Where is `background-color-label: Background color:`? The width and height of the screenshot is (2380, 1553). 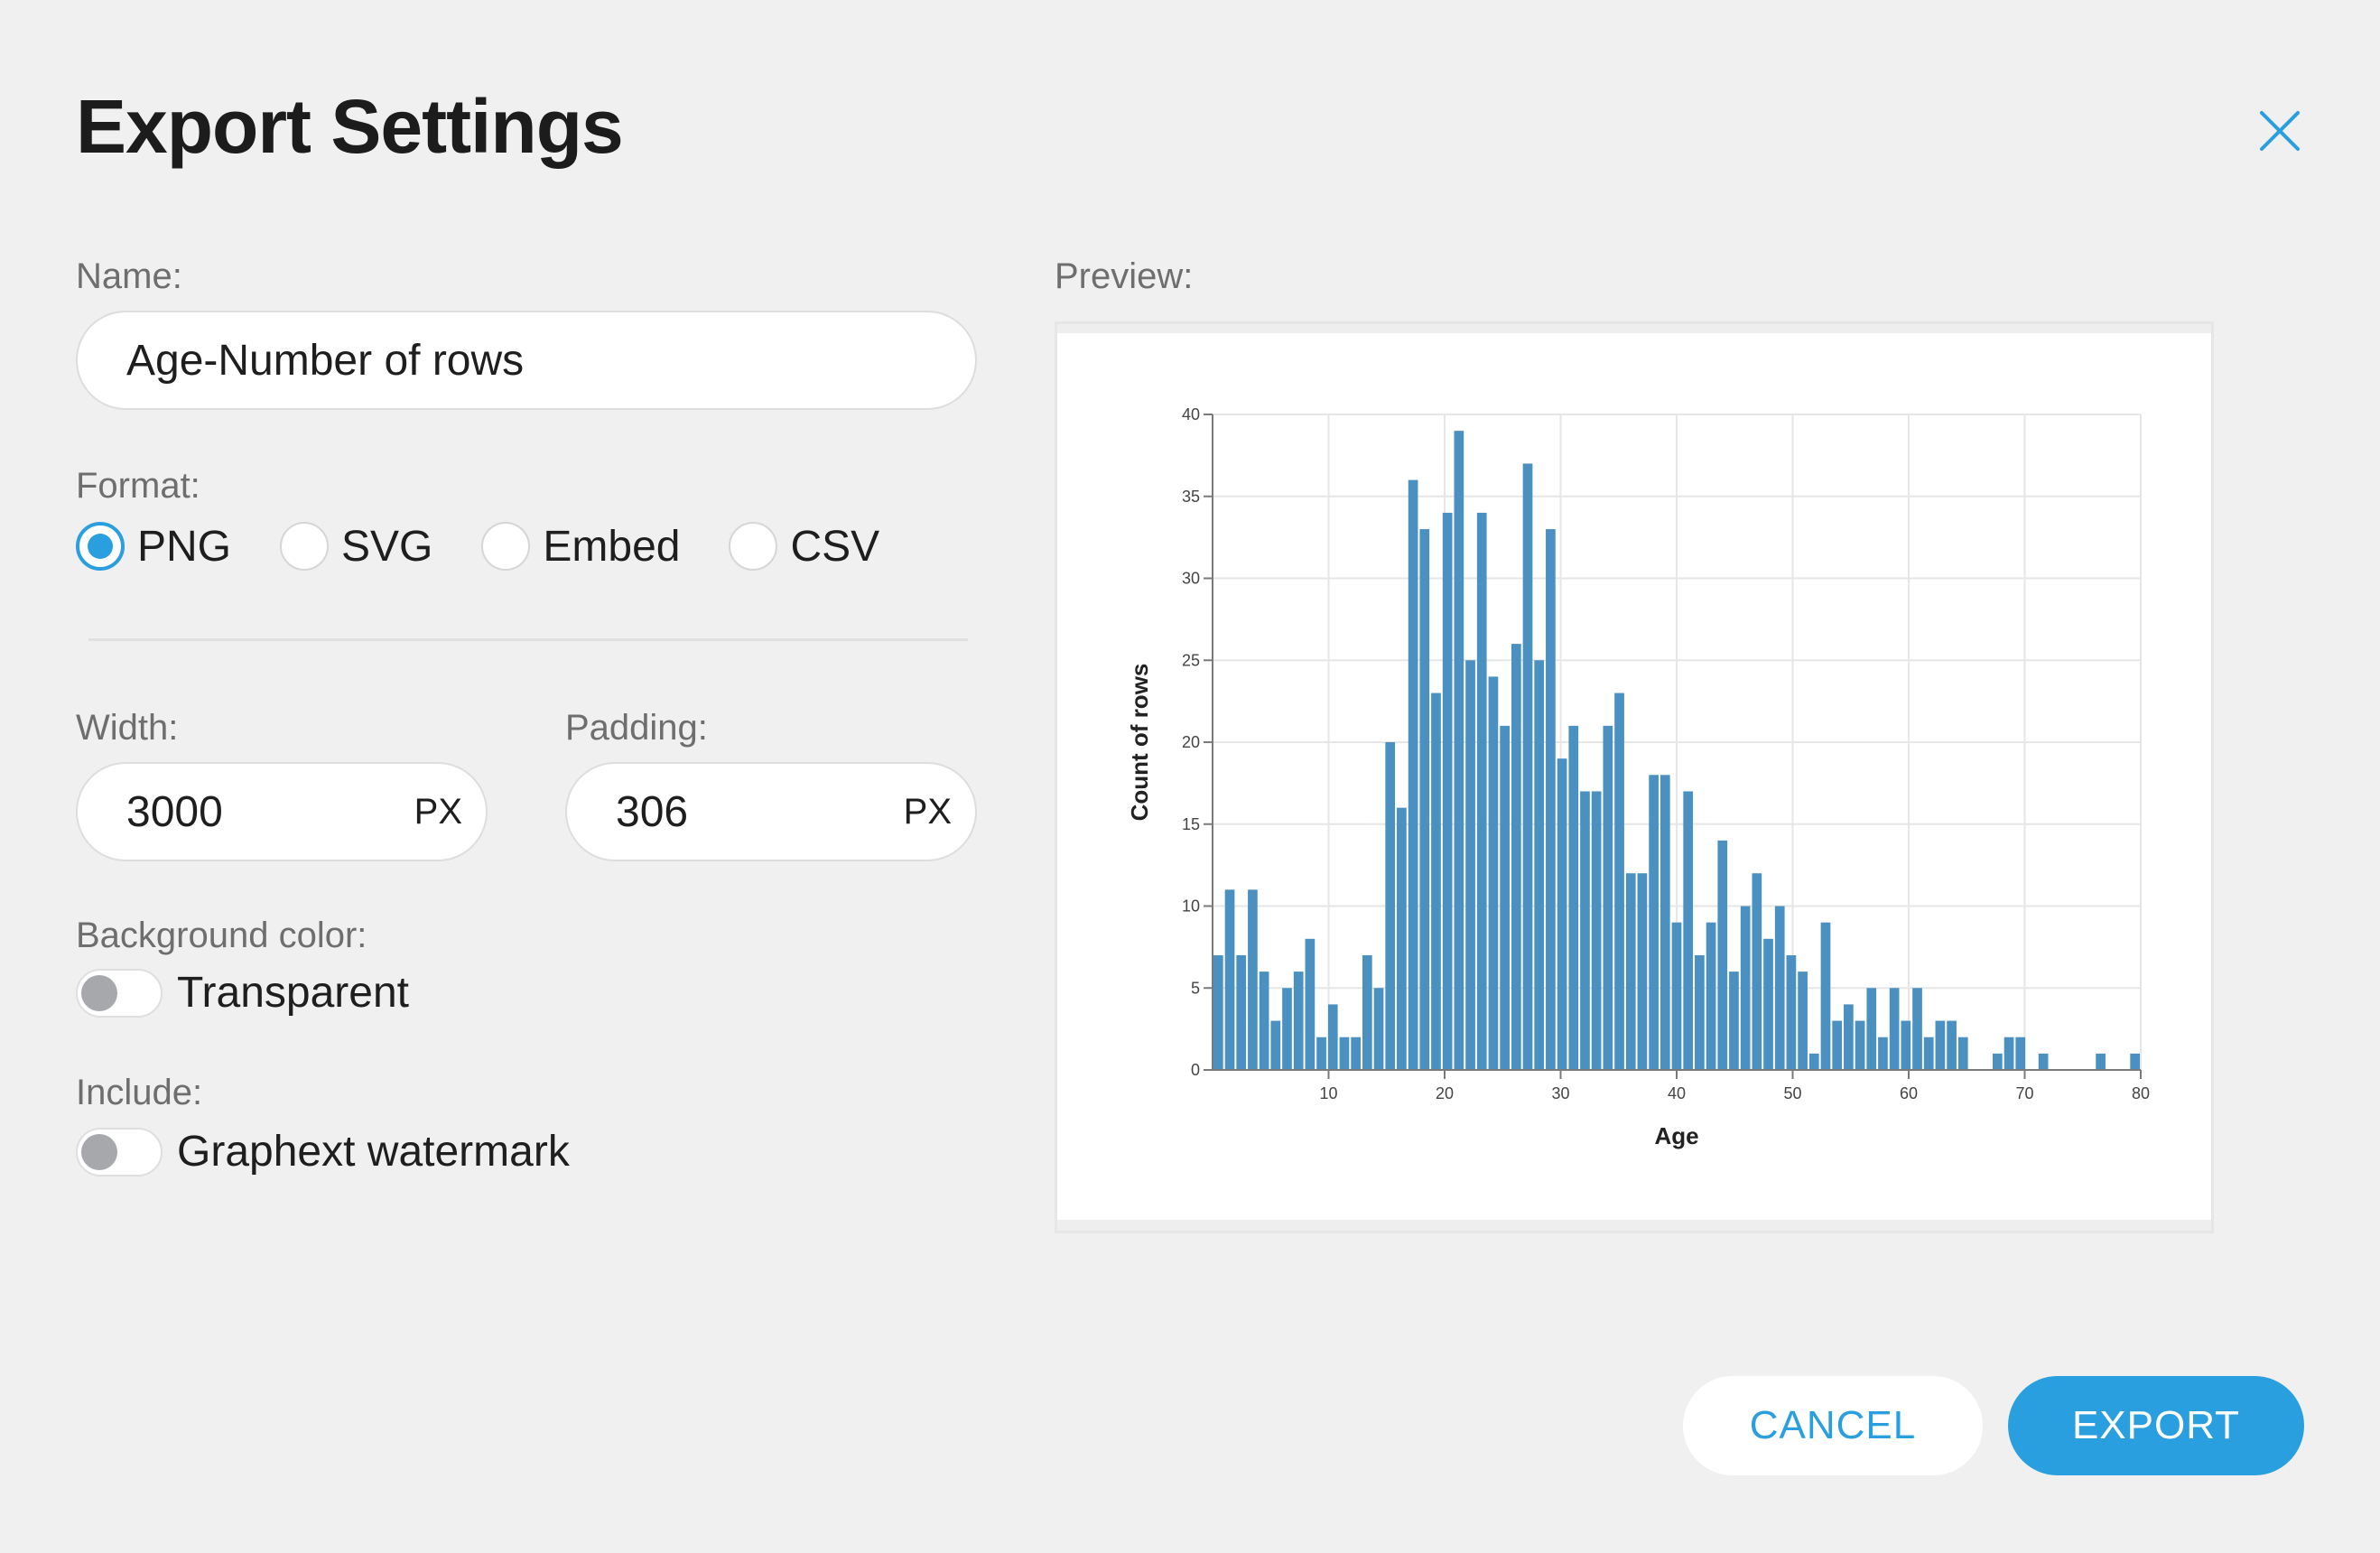 background-color-label: Background color: is located at coordinates (221, 936).